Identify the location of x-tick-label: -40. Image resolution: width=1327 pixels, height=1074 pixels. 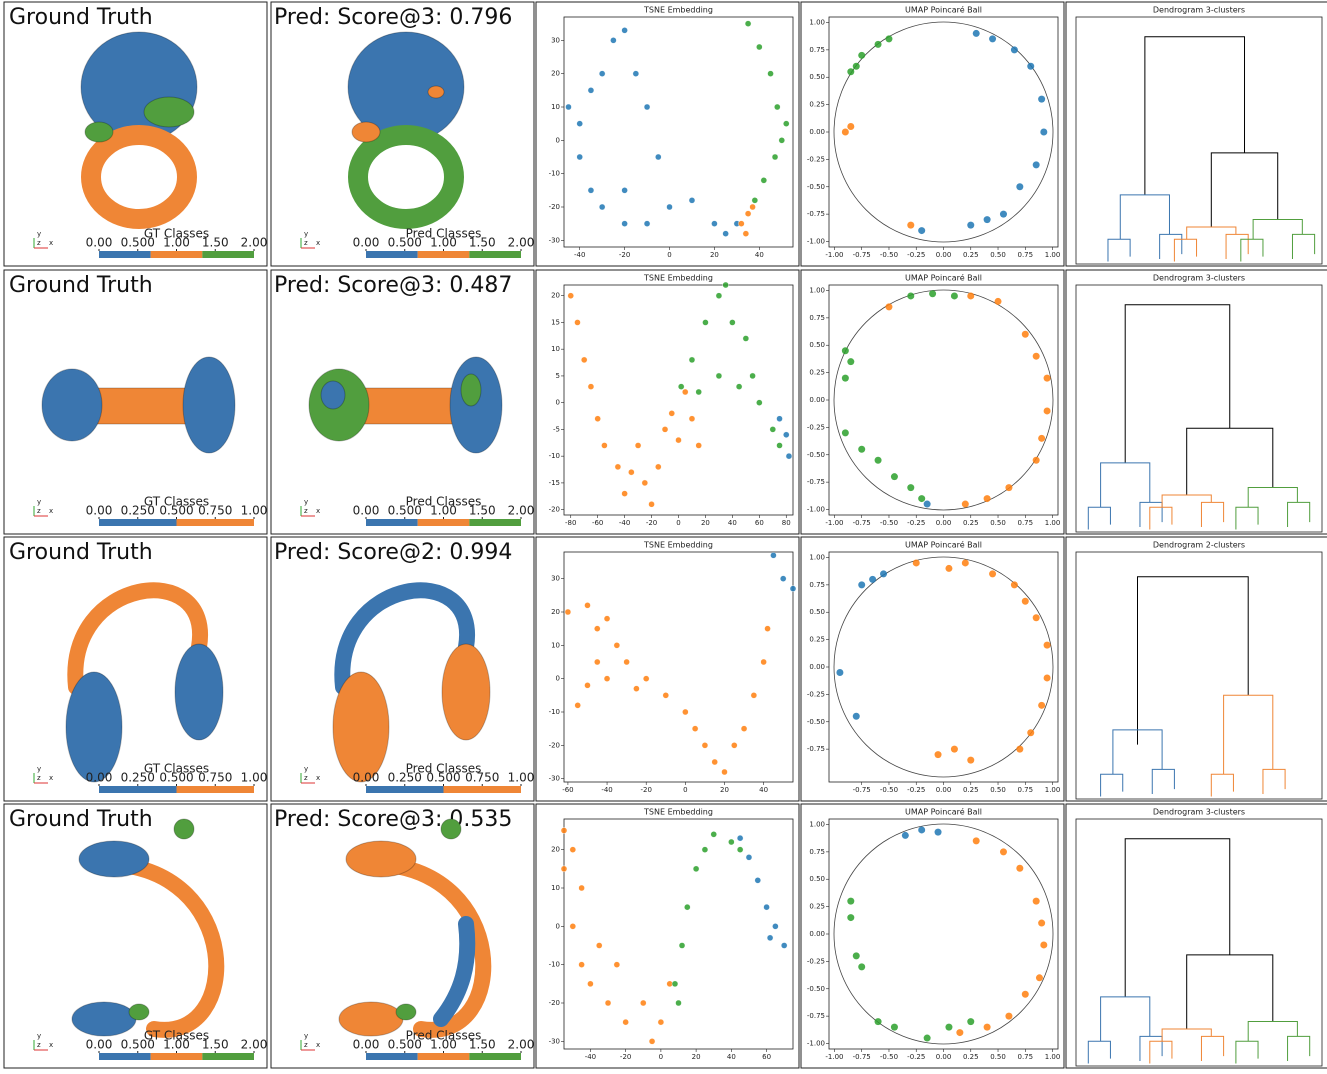
(579, 255).